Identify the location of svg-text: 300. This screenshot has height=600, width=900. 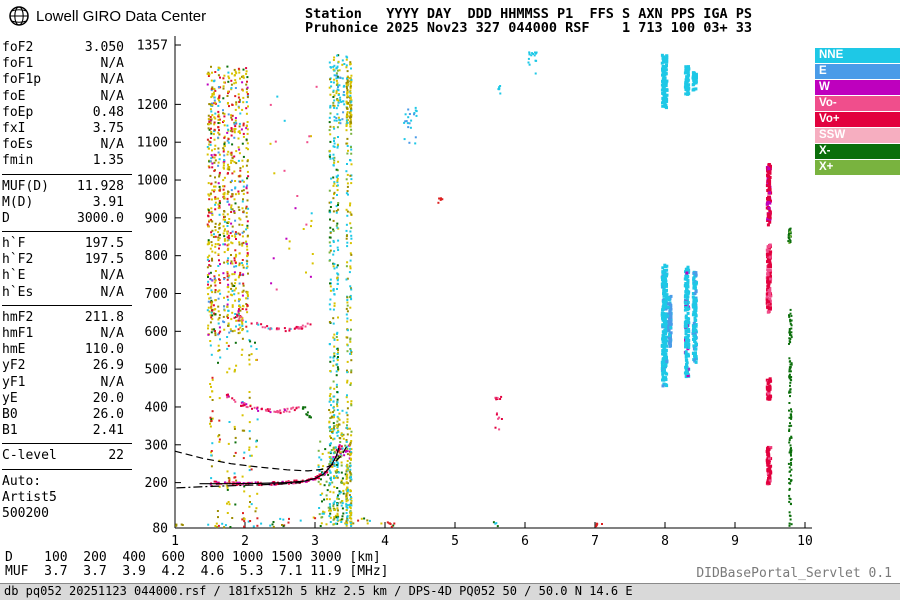
(156, 445).